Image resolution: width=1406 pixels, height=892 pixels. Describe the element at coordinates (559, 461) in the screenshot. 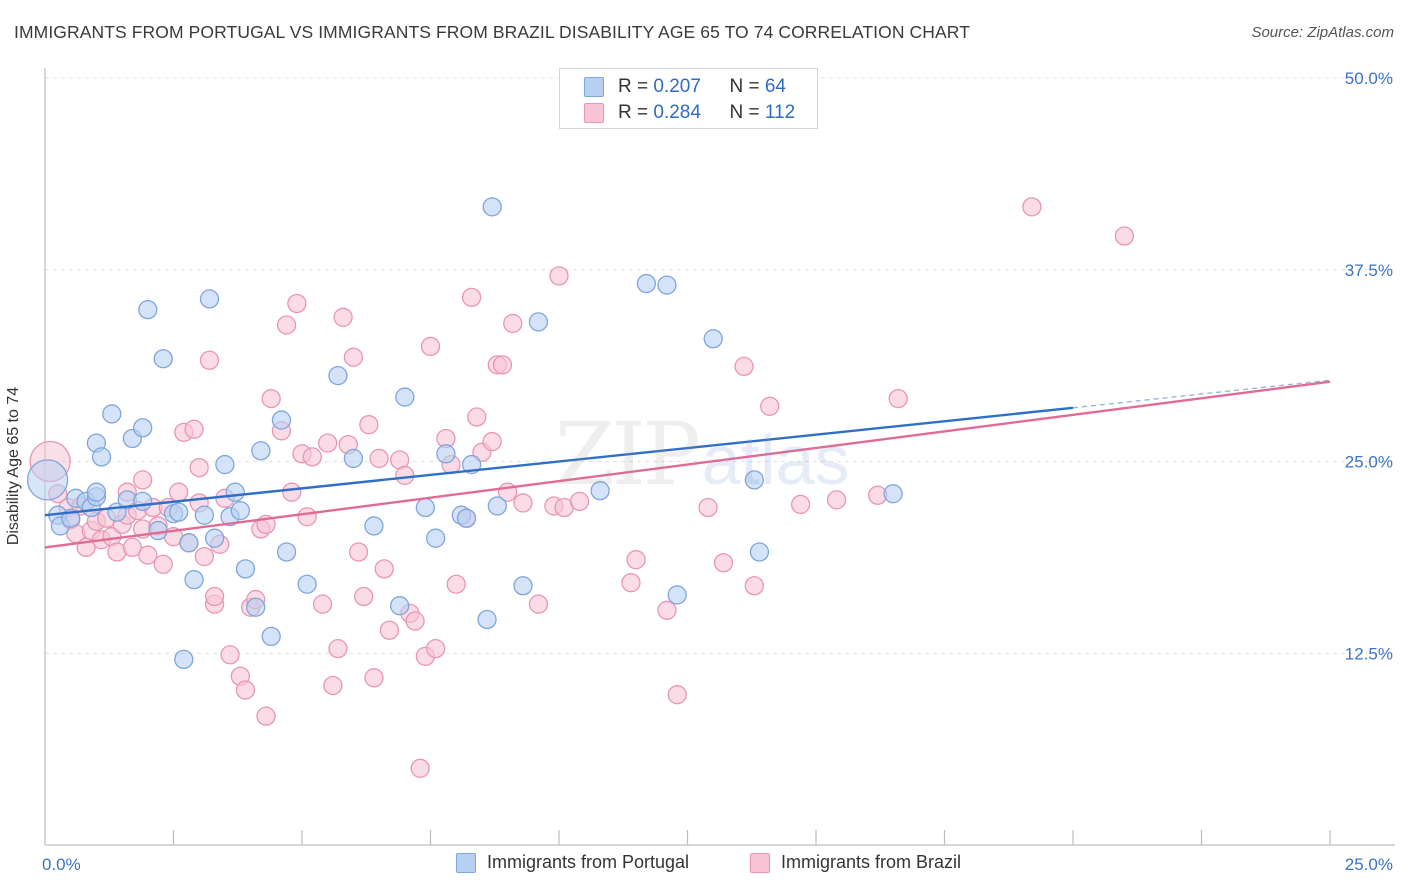

I see `portugal-trendline` at that location.